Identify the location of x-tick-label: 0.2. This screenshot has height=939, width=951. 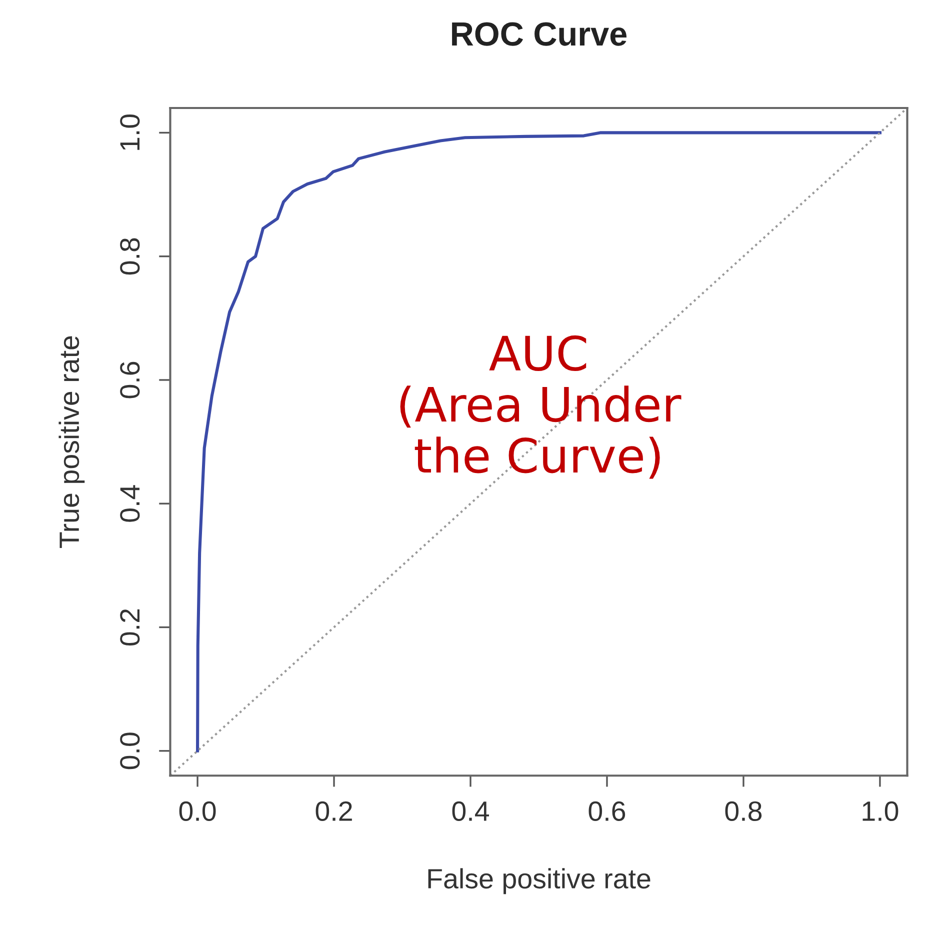
(334, 811).